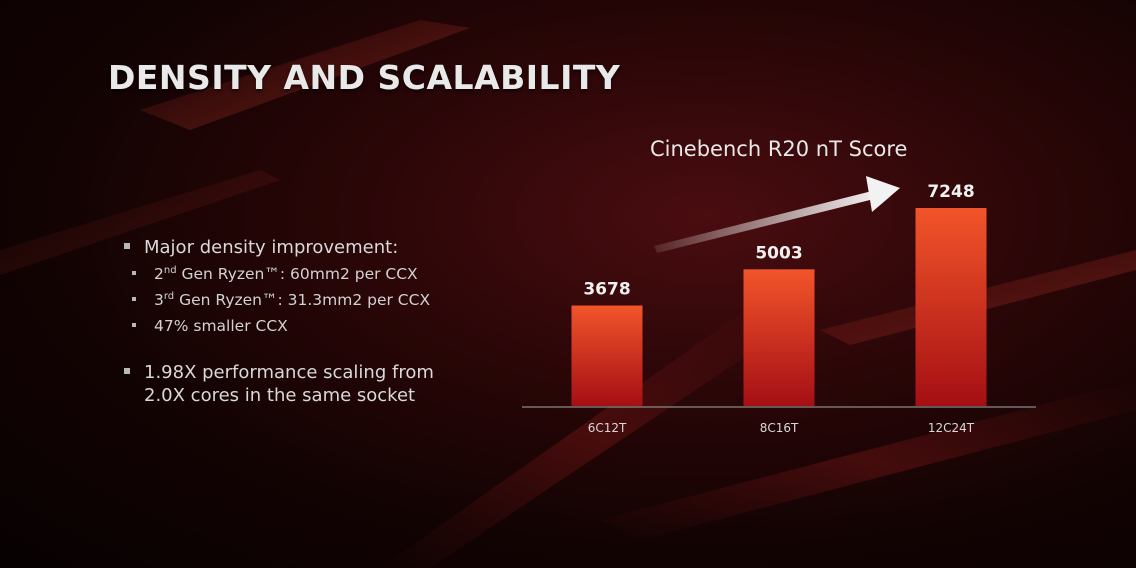 The height and width of the screenshot is (568, 1136). I want to click on bar-value-label: 5003, so click(778, 253).